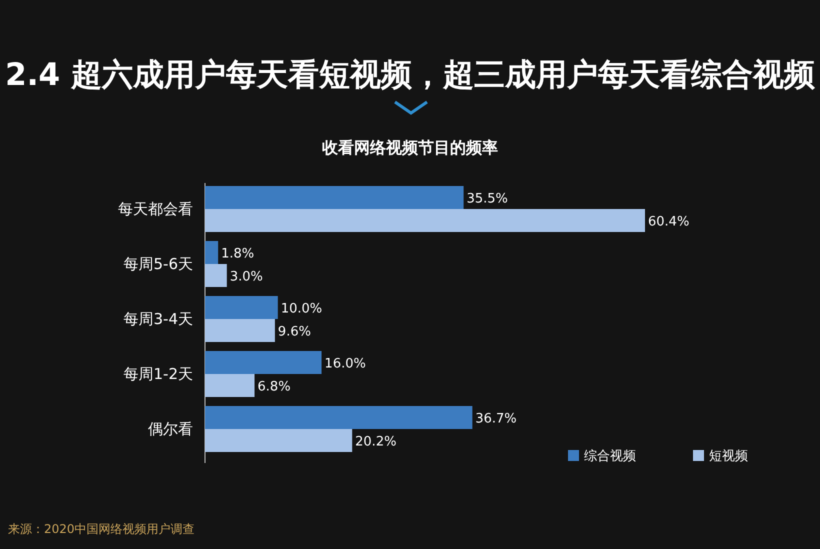  Describe the element at coordinates (274, 387) in the screenshot. I see `value-label: 6.8%` at that location.